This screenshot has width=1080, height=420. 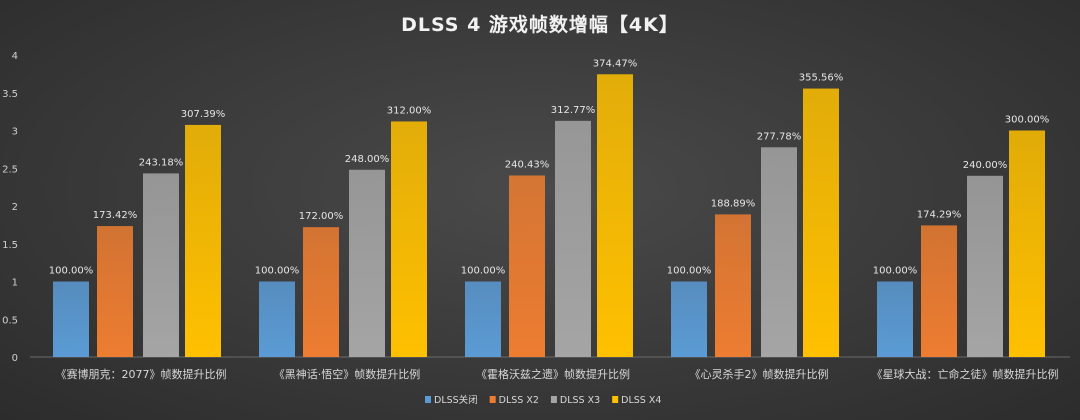 I want to click on data-label: 355.56%, so click(x=821, y=78).